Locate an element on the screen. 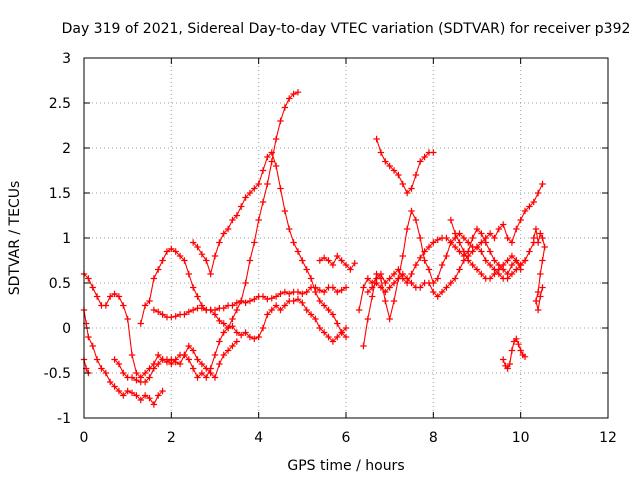 This screenshot has height=480, width=640. y-tick-label: 1 is located at coordinates (66, 239).